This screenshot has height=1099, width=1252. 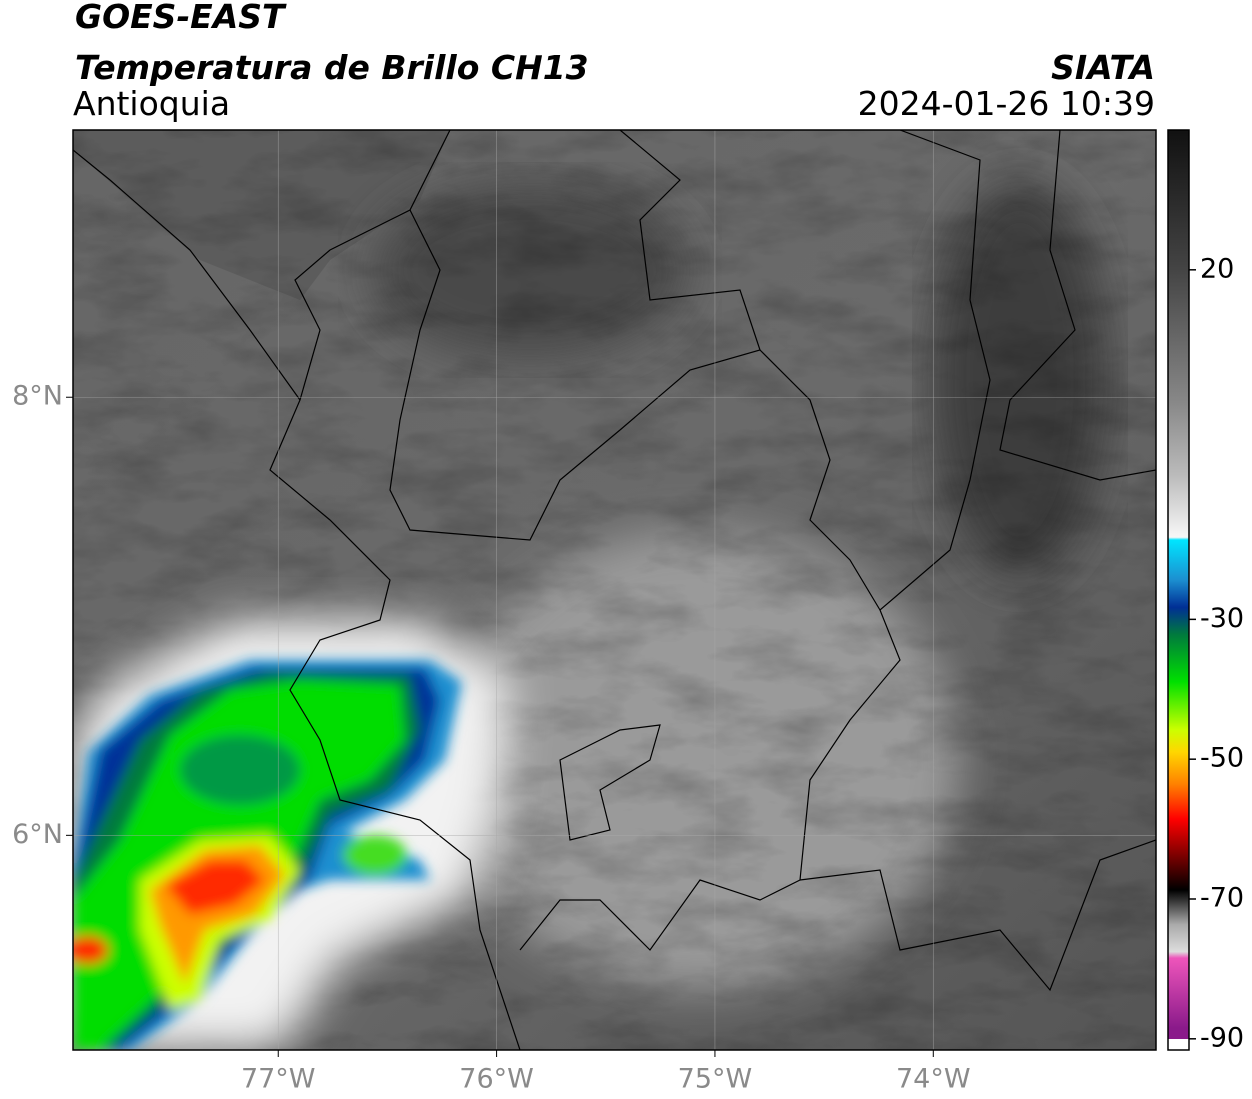 What do you see at coordinates (1222, 897) in the screenshot?
I see `colorbar-label: -70` at bounding box center [1222, 897].